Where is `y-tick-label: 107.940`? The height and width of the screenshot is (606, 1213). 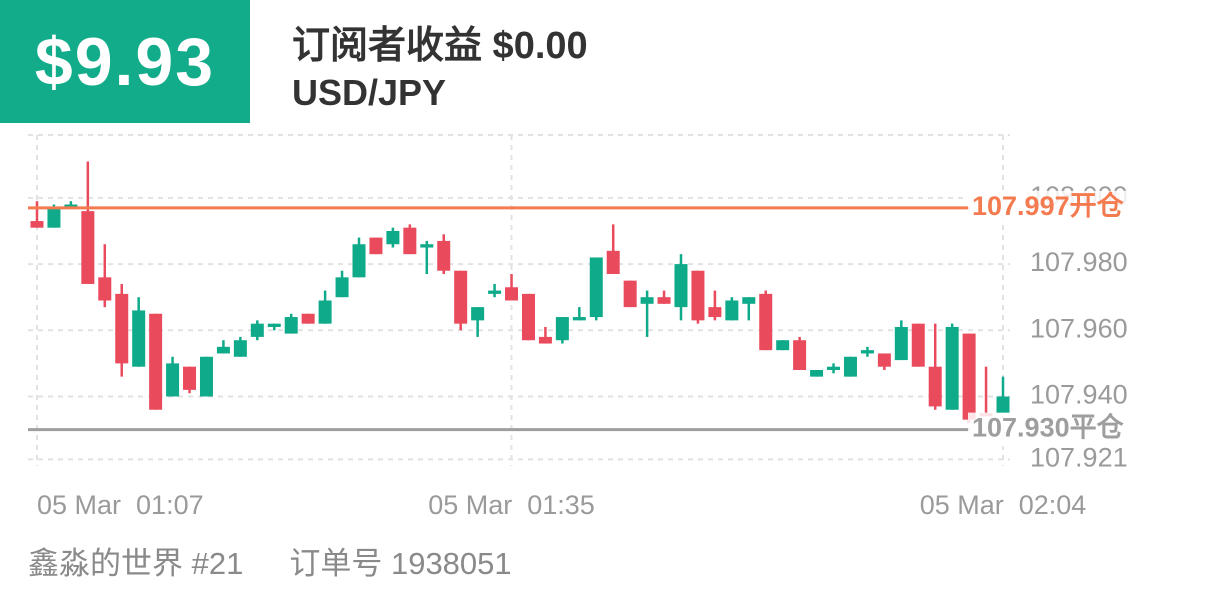 y-tick-label: 107.940 is located at coordinates (1079, 395).